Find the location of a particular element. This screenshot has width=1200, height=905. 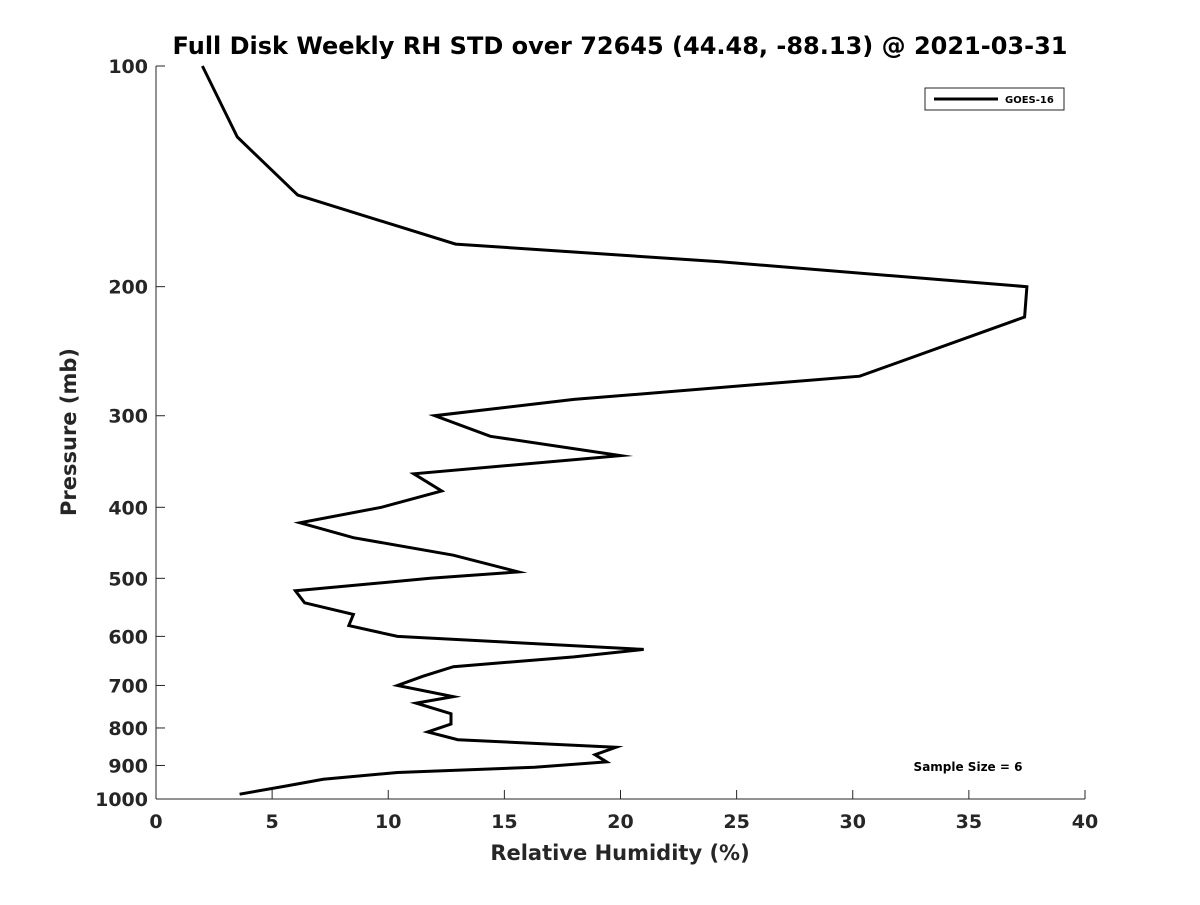

y-tick-label: 700 is located at coordinates (128, 686).